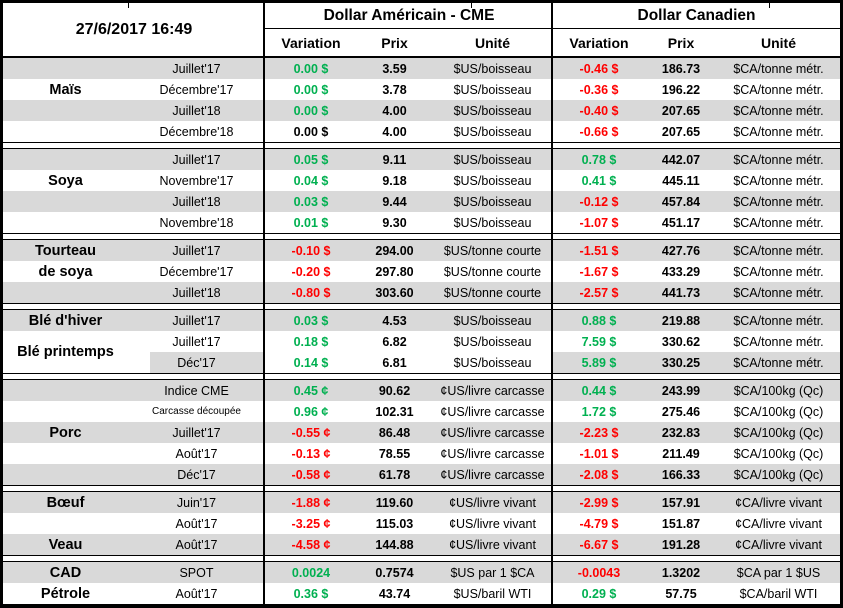  Describe the element at coordinates (492, 572) in the screenshot. I see `us-unit-cell: $US par 1 $CA` at that location.